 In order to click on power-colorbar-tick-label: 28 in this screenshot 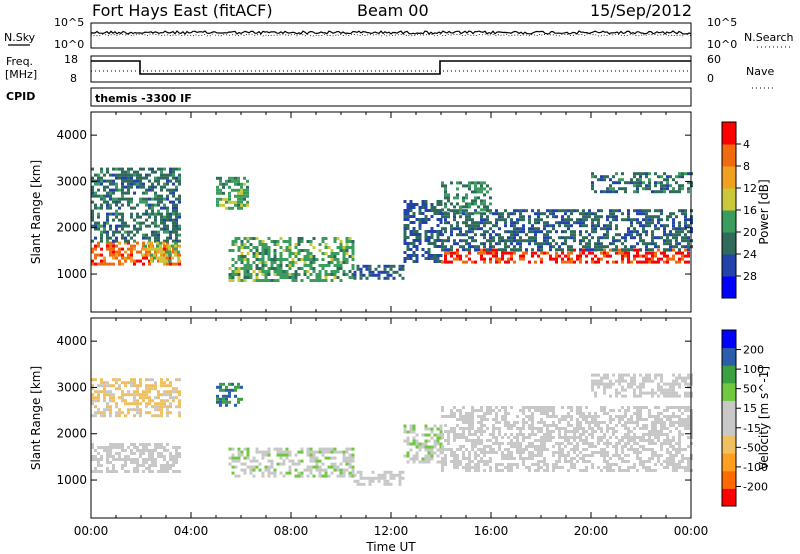, I will do `click(750, 276)`.